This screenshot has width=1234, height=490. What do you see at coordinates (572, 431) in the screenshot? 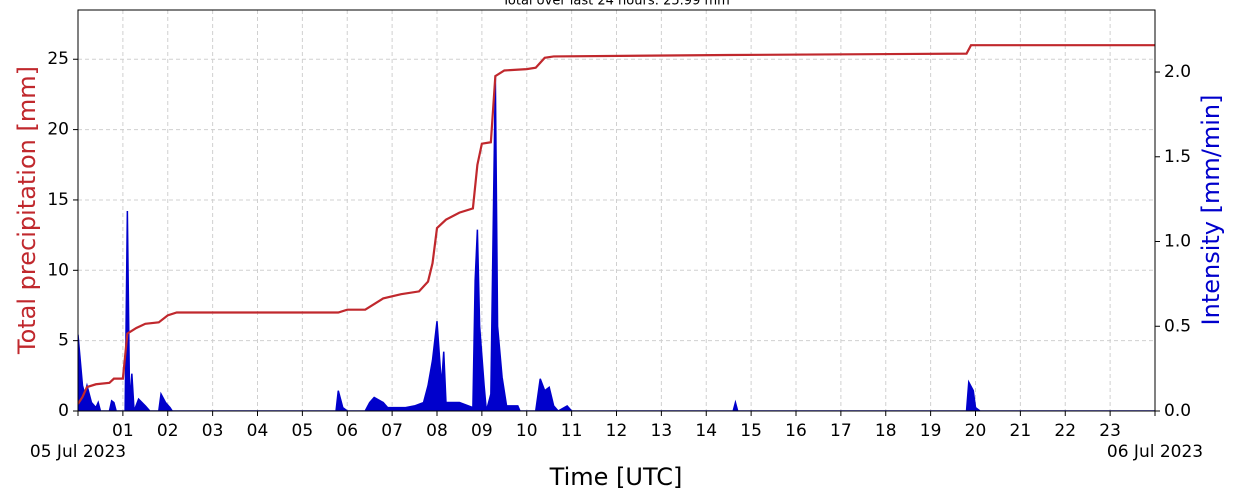
I see `x-tick-label: 11` at bounding box center [572, 431].